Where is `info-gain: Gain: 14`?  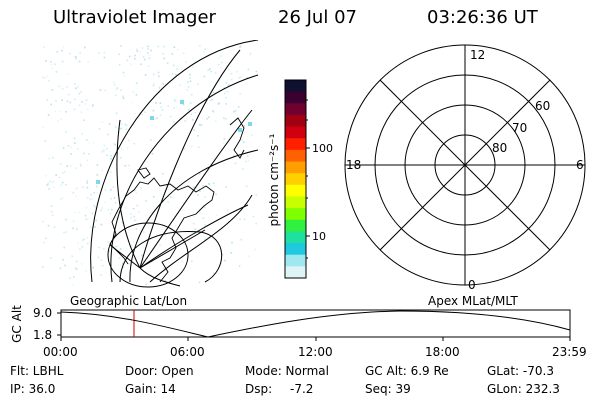
info-gain: Gain: 14 is located at coordinates (150, 389).